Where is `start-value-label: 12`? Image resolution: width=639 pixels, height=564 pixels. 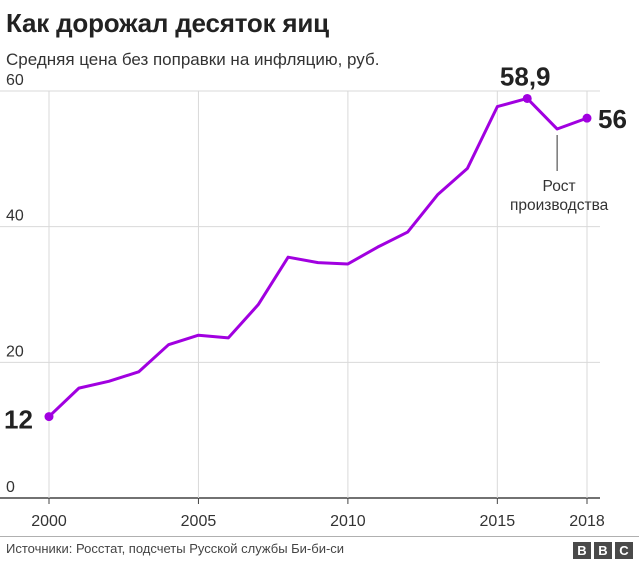
start-value-label: 12 is located at coordinates (18, 420).